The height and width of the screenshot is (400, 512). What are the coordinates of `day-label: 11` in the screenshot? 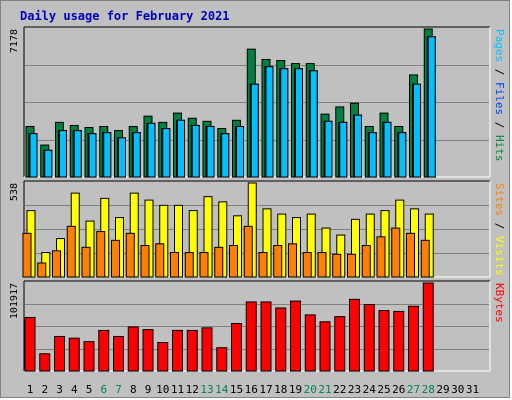 It's located at (177, 389).